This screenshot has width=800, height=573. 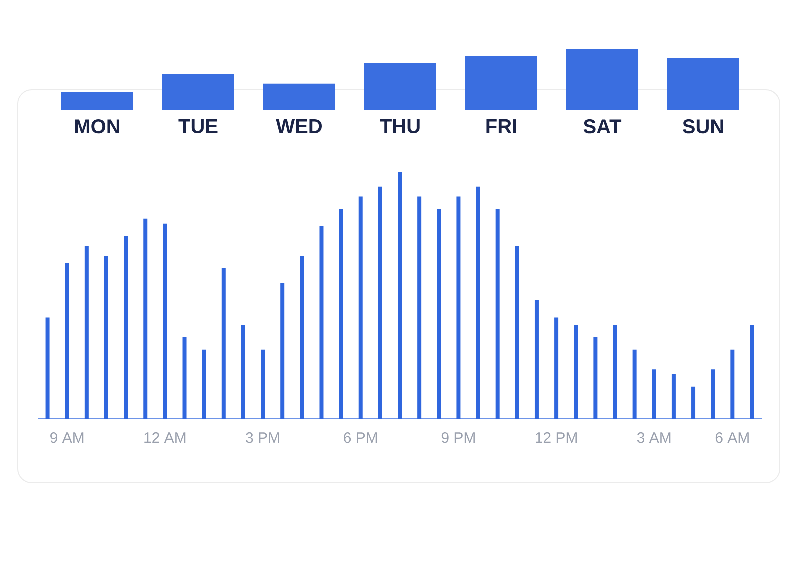 I want to click on x-tick-label: 12 PM, so click(x=556, y=438).